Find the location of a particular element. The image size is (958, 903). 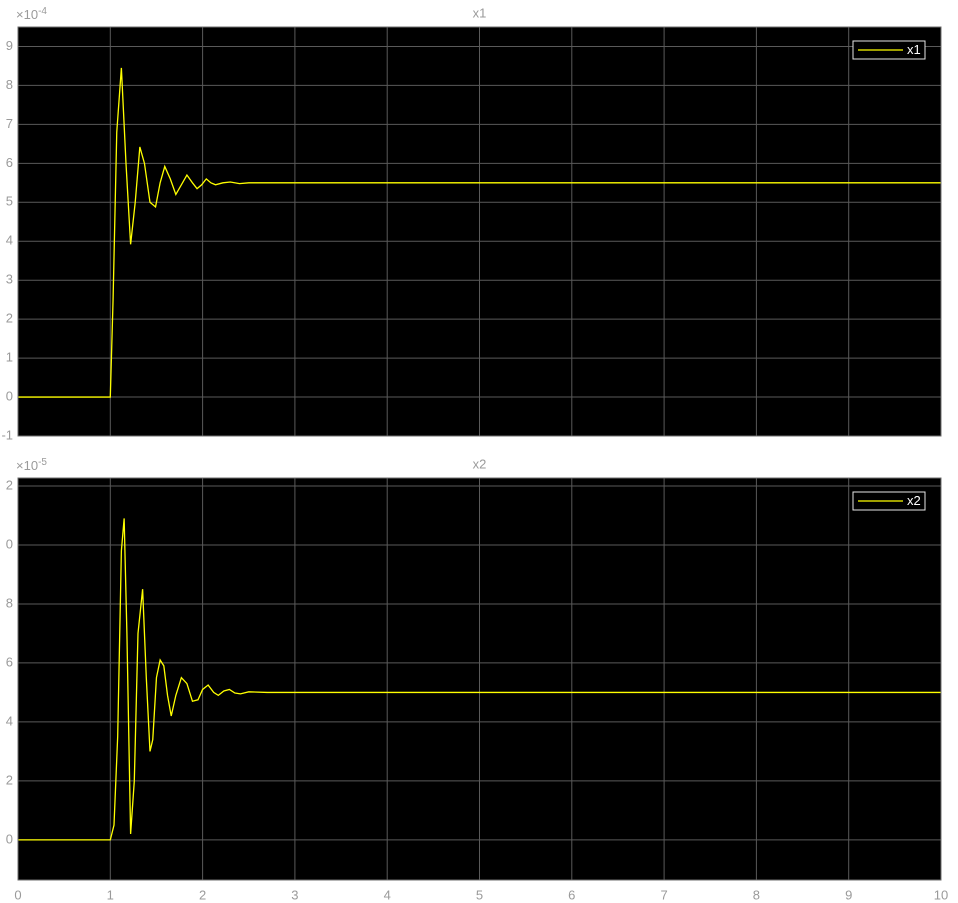

x-tick-label: 9 is located at coordinates (848, 894).